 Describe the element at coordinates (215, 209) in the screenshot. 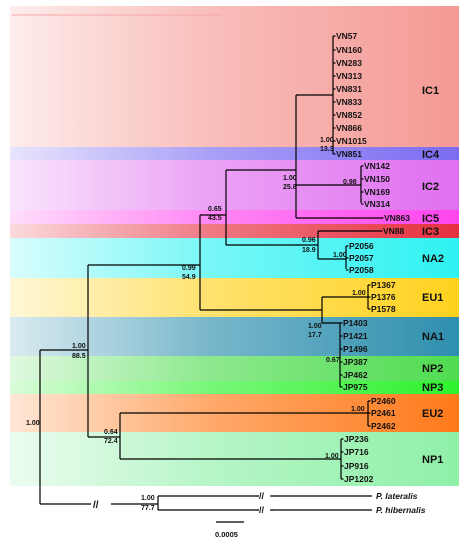

I see `support-pp: 0.65` at that location.